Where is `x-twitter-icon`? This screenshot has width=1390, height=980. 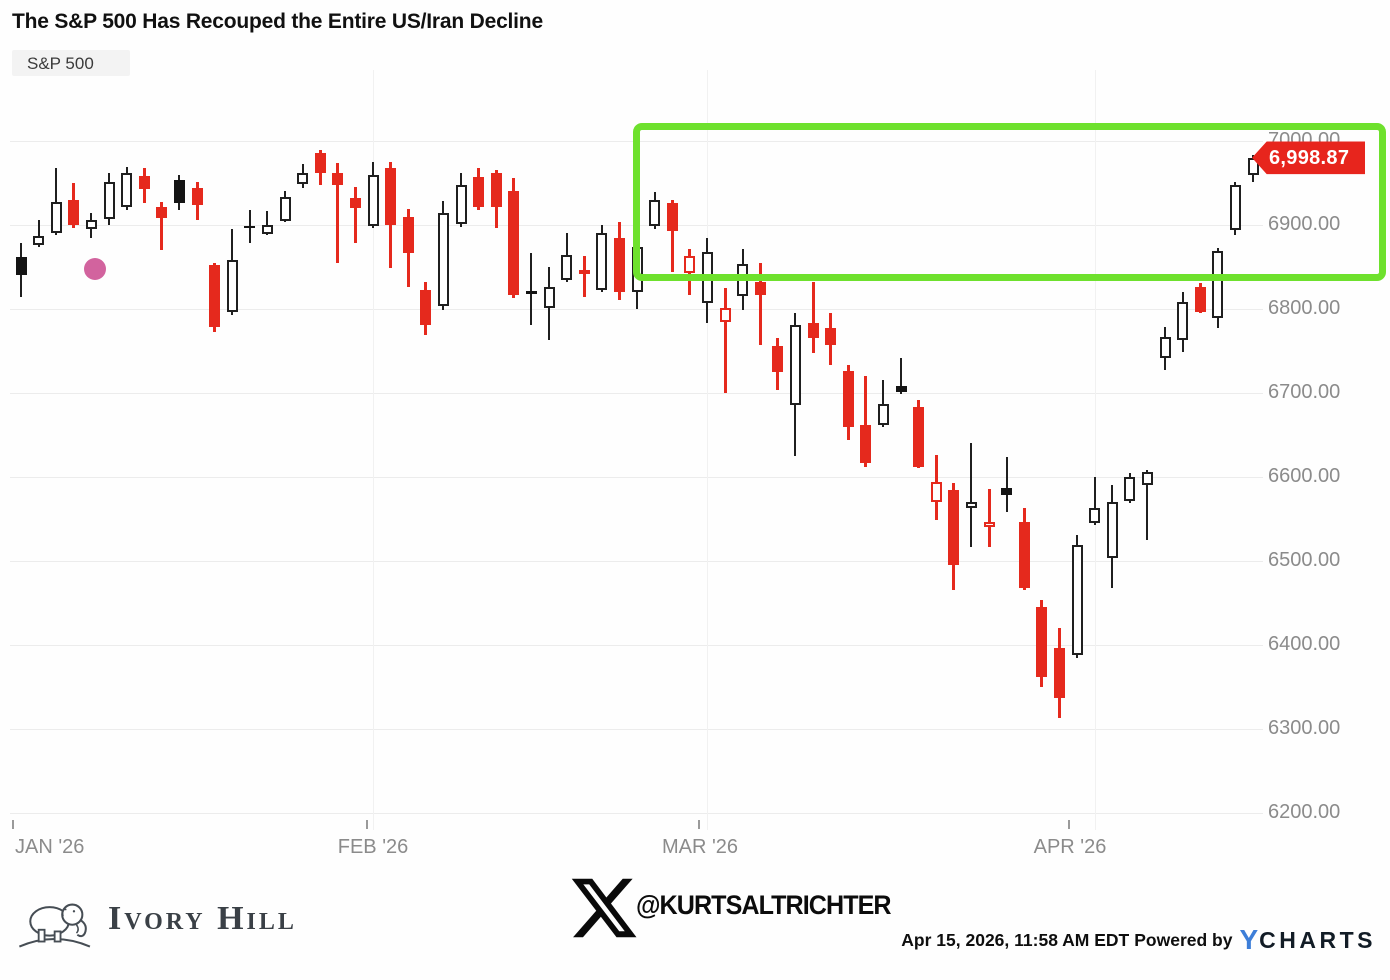 x-twitter-icon is located at coordinates (604, 908).